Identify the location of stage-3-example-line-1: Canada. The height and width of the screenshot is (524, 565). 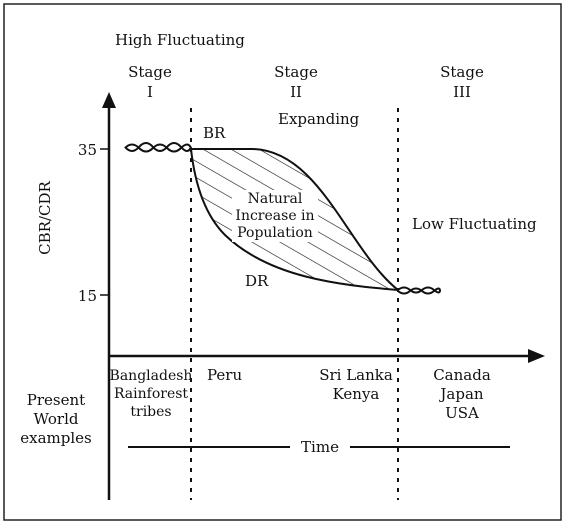
(462, 375).